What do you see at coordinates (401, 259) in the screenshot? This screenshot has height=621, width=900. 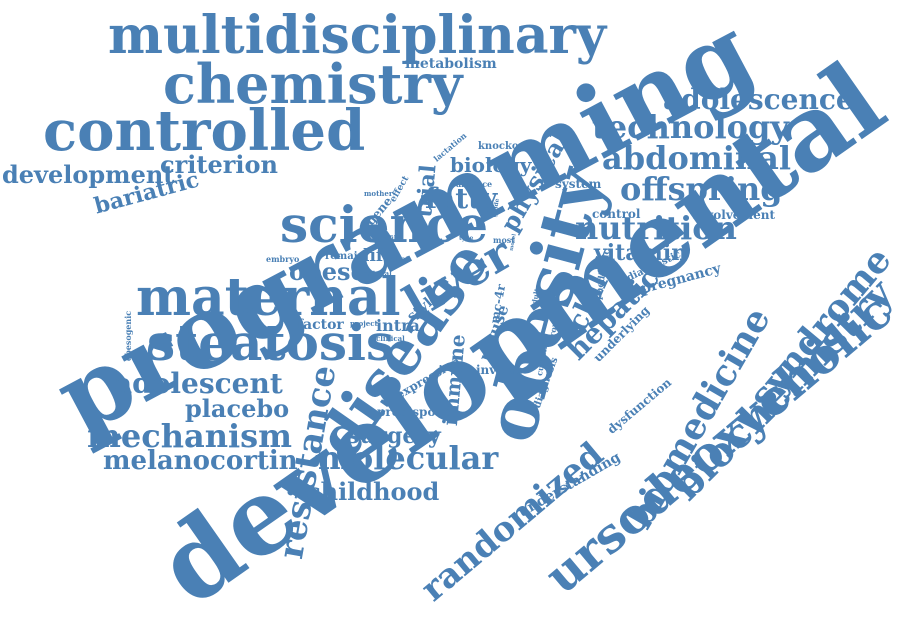 I see `word-diet: diet` at bounding box center [401, 259].